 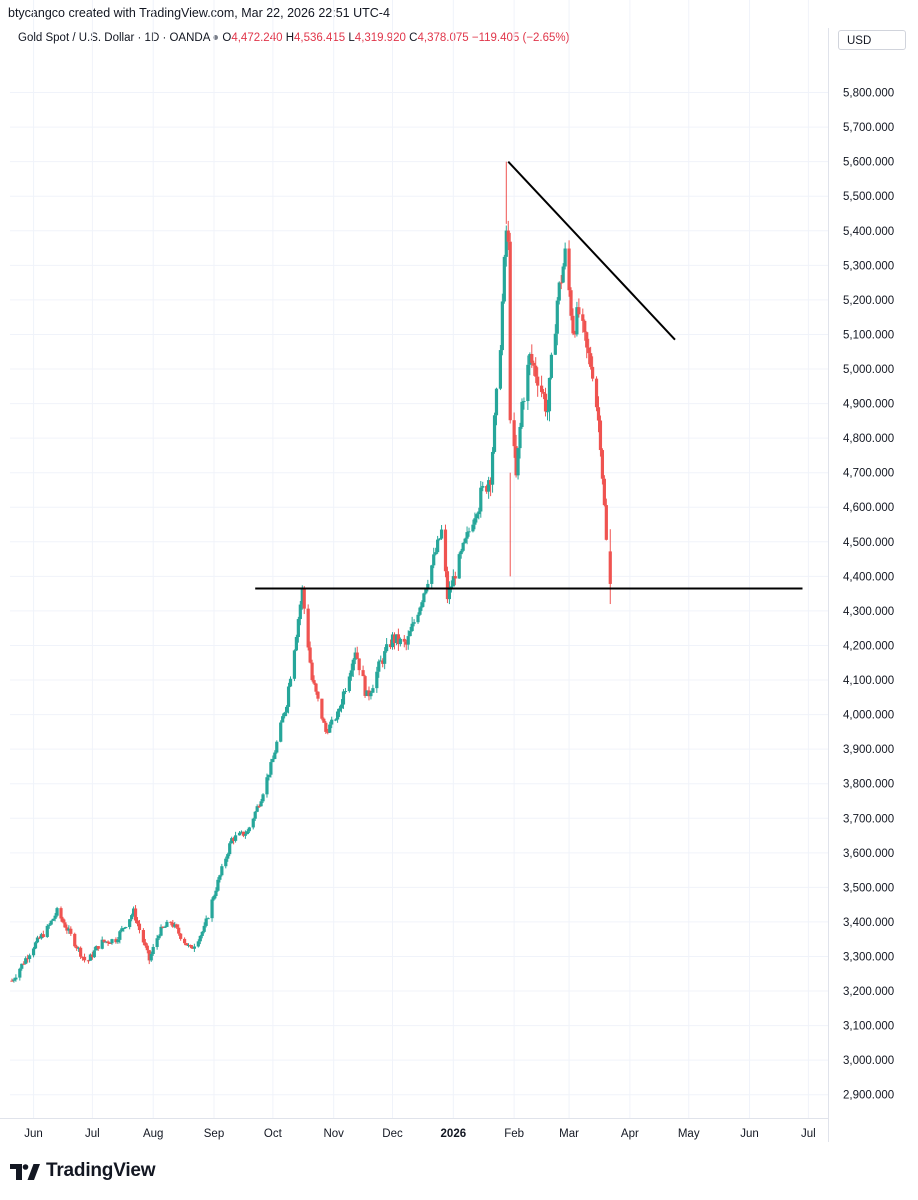 I want to click on y-tick-label: 5,300.000, so click(x=868, y=266).